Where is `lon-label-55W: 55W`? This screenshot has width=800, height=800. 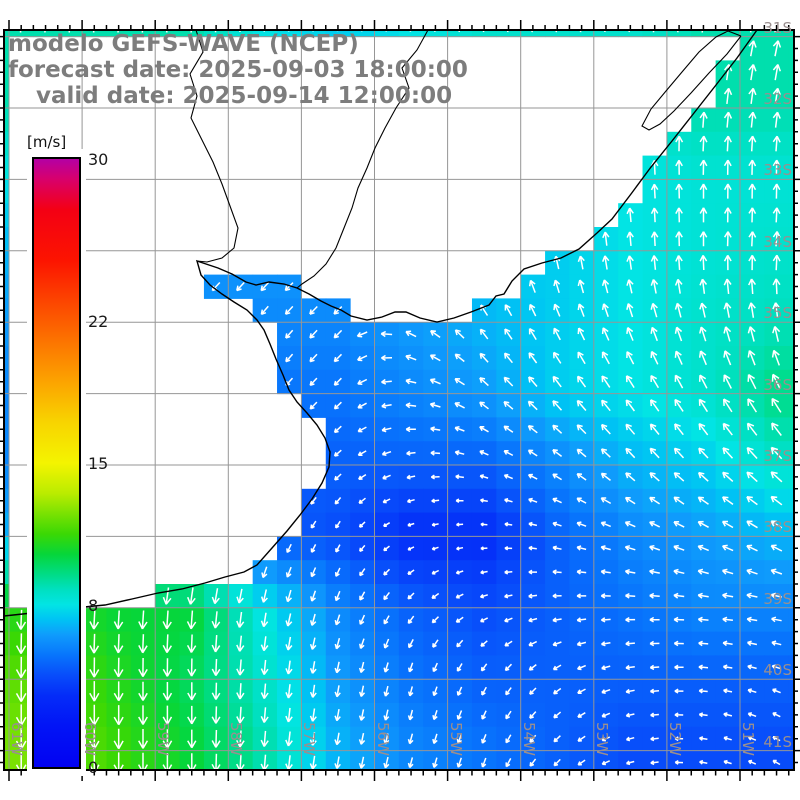
lon-label-55W: 55W is located at coordinates (455, 739).